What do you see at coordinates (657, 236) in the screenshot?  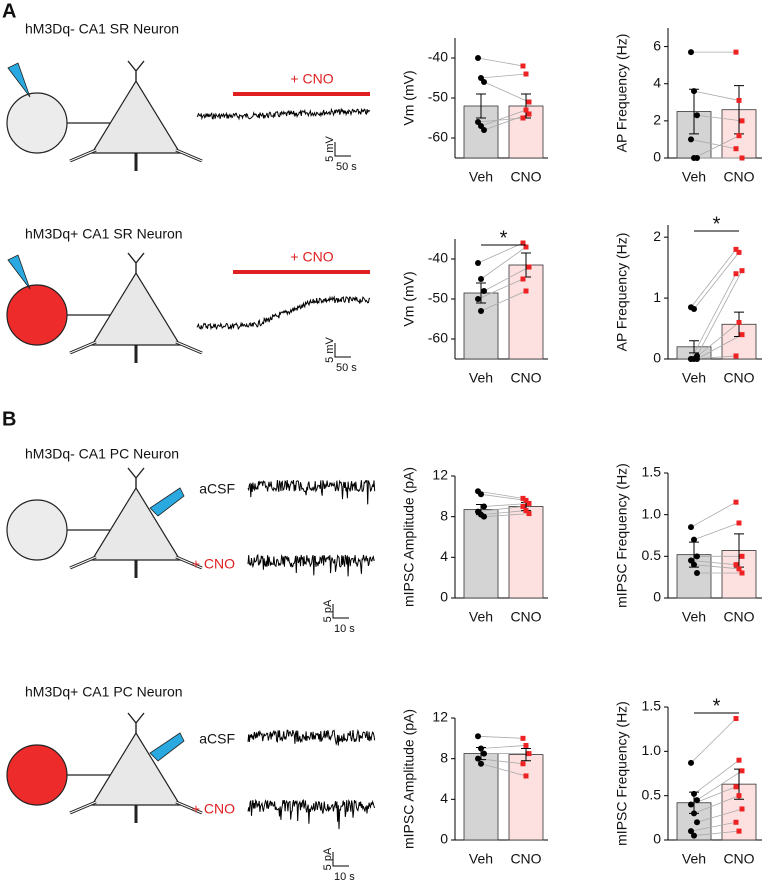 I see `y-tick-label: 2` at bounding box center [657, 236].